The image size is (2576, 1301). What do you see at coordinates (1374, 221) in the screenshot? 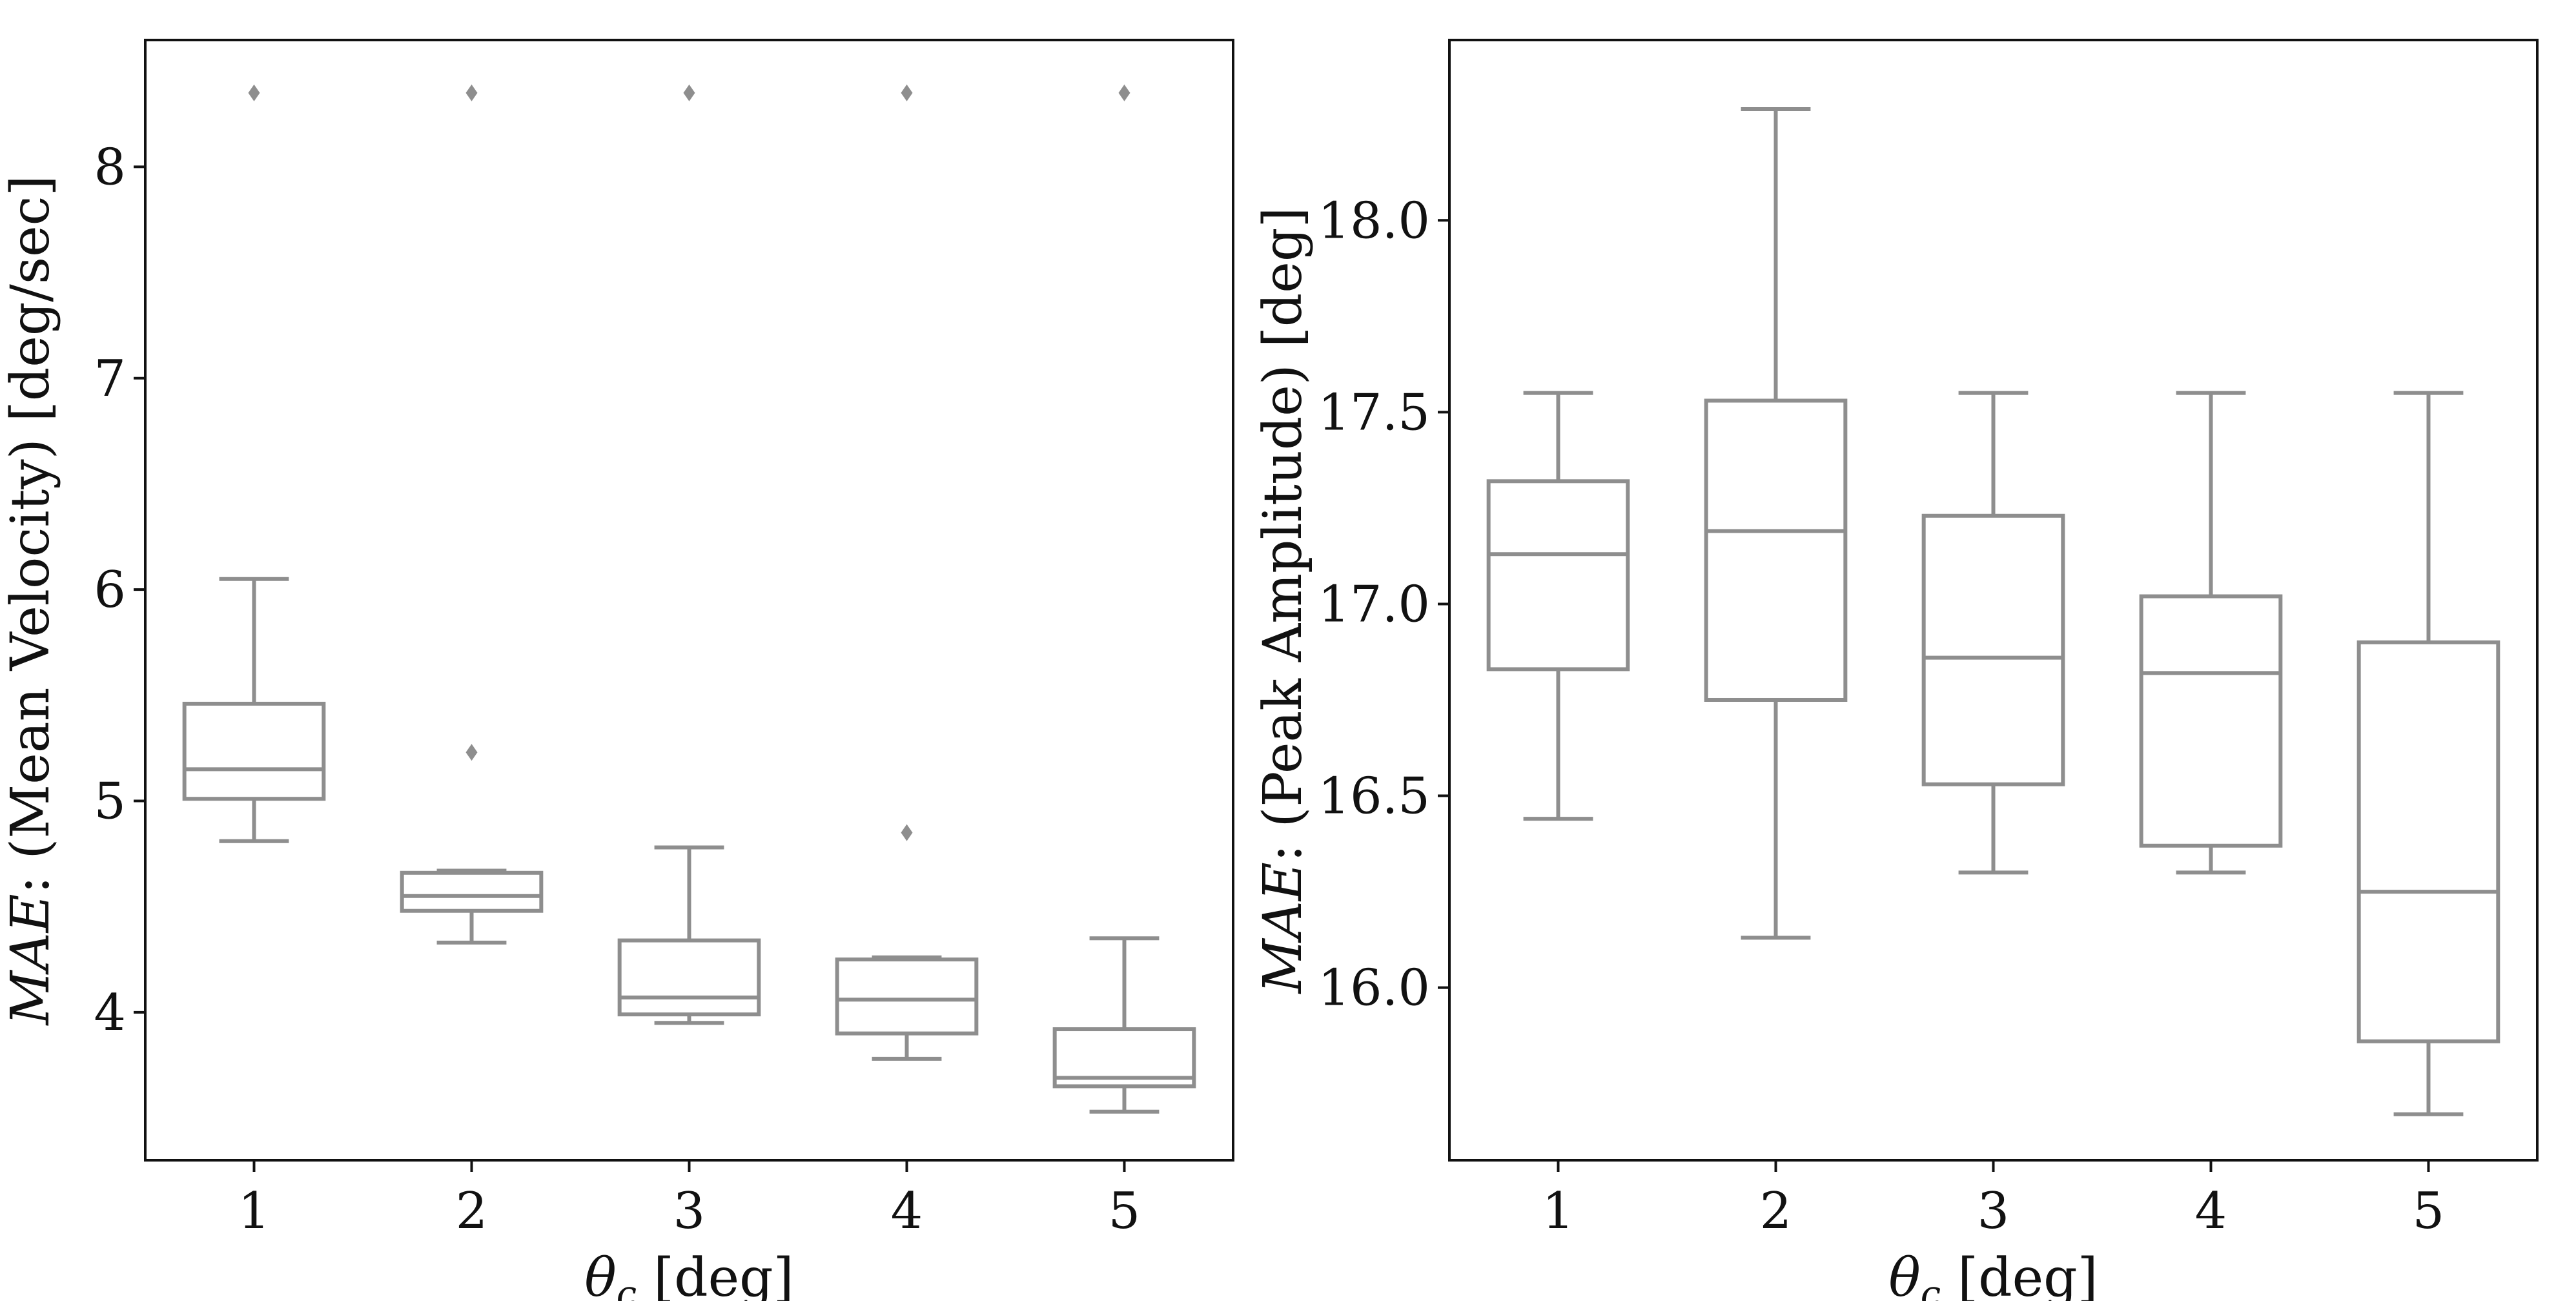
I see `y-tick-label: 18.0` at bounding box center [1374, 221].